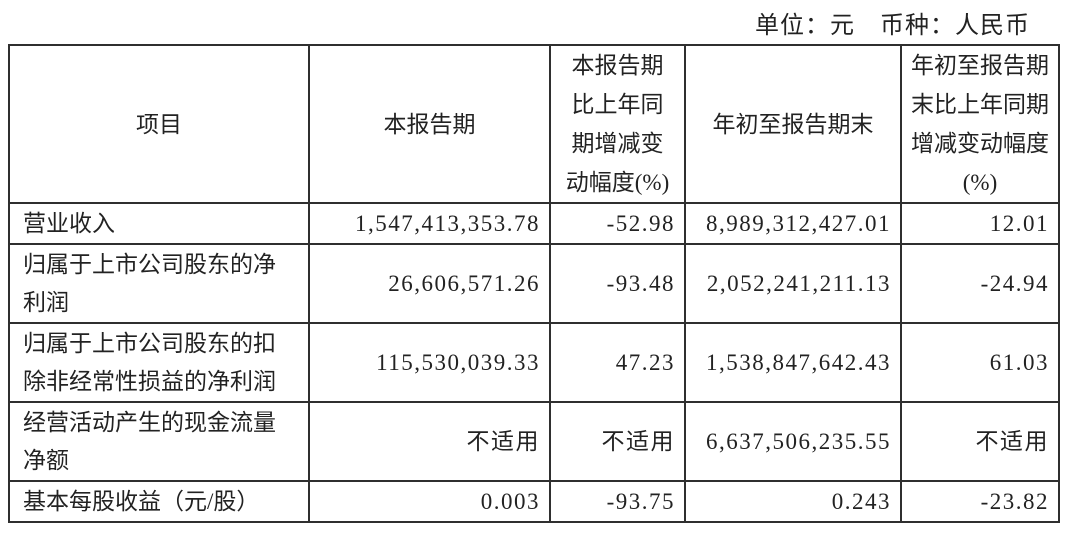  Describe the element at coordinates (617, 283) in the screenshot. I see `cell-current-period-change-pct: -93.48` at that location.